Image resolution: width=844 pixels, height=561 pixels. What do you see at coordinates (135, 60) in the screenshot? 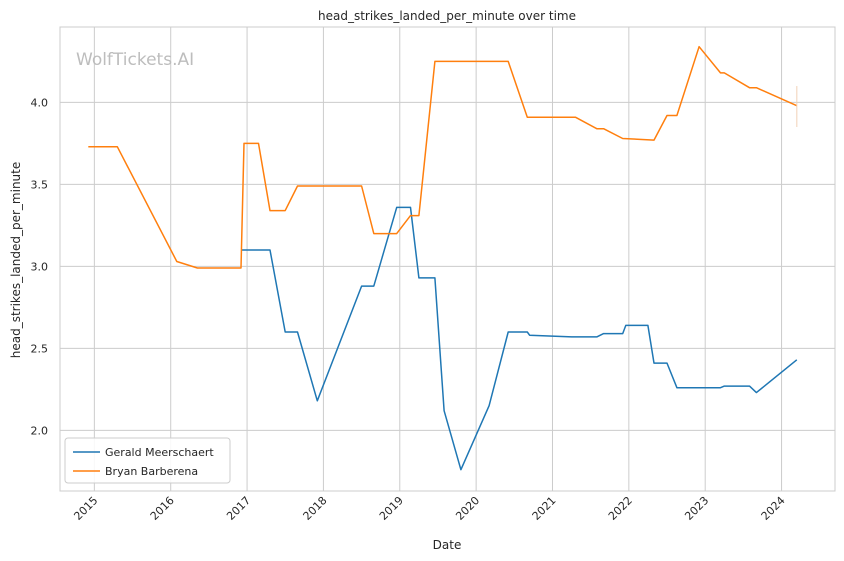
I see `watermark-text: WolfTickets.AI` at bounding box center [135, 60].